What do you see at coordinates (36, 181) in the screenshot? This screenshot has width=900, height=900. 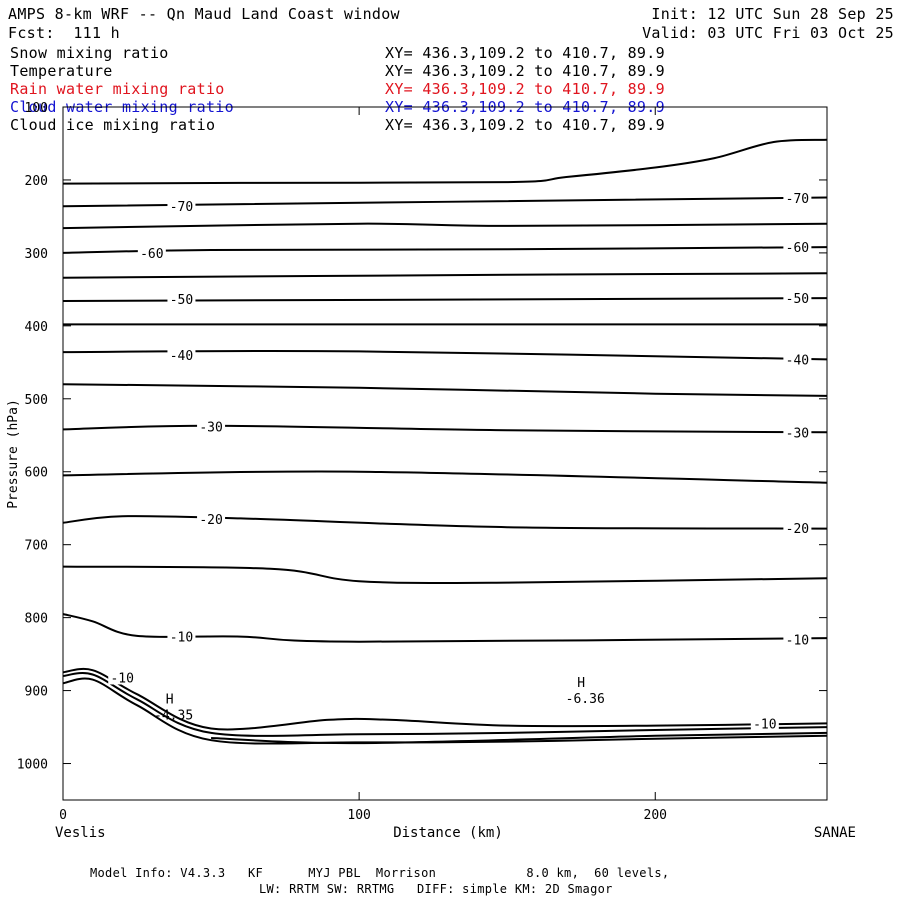 I see `y-tick-label: 200` at bounding box center [36, 181].